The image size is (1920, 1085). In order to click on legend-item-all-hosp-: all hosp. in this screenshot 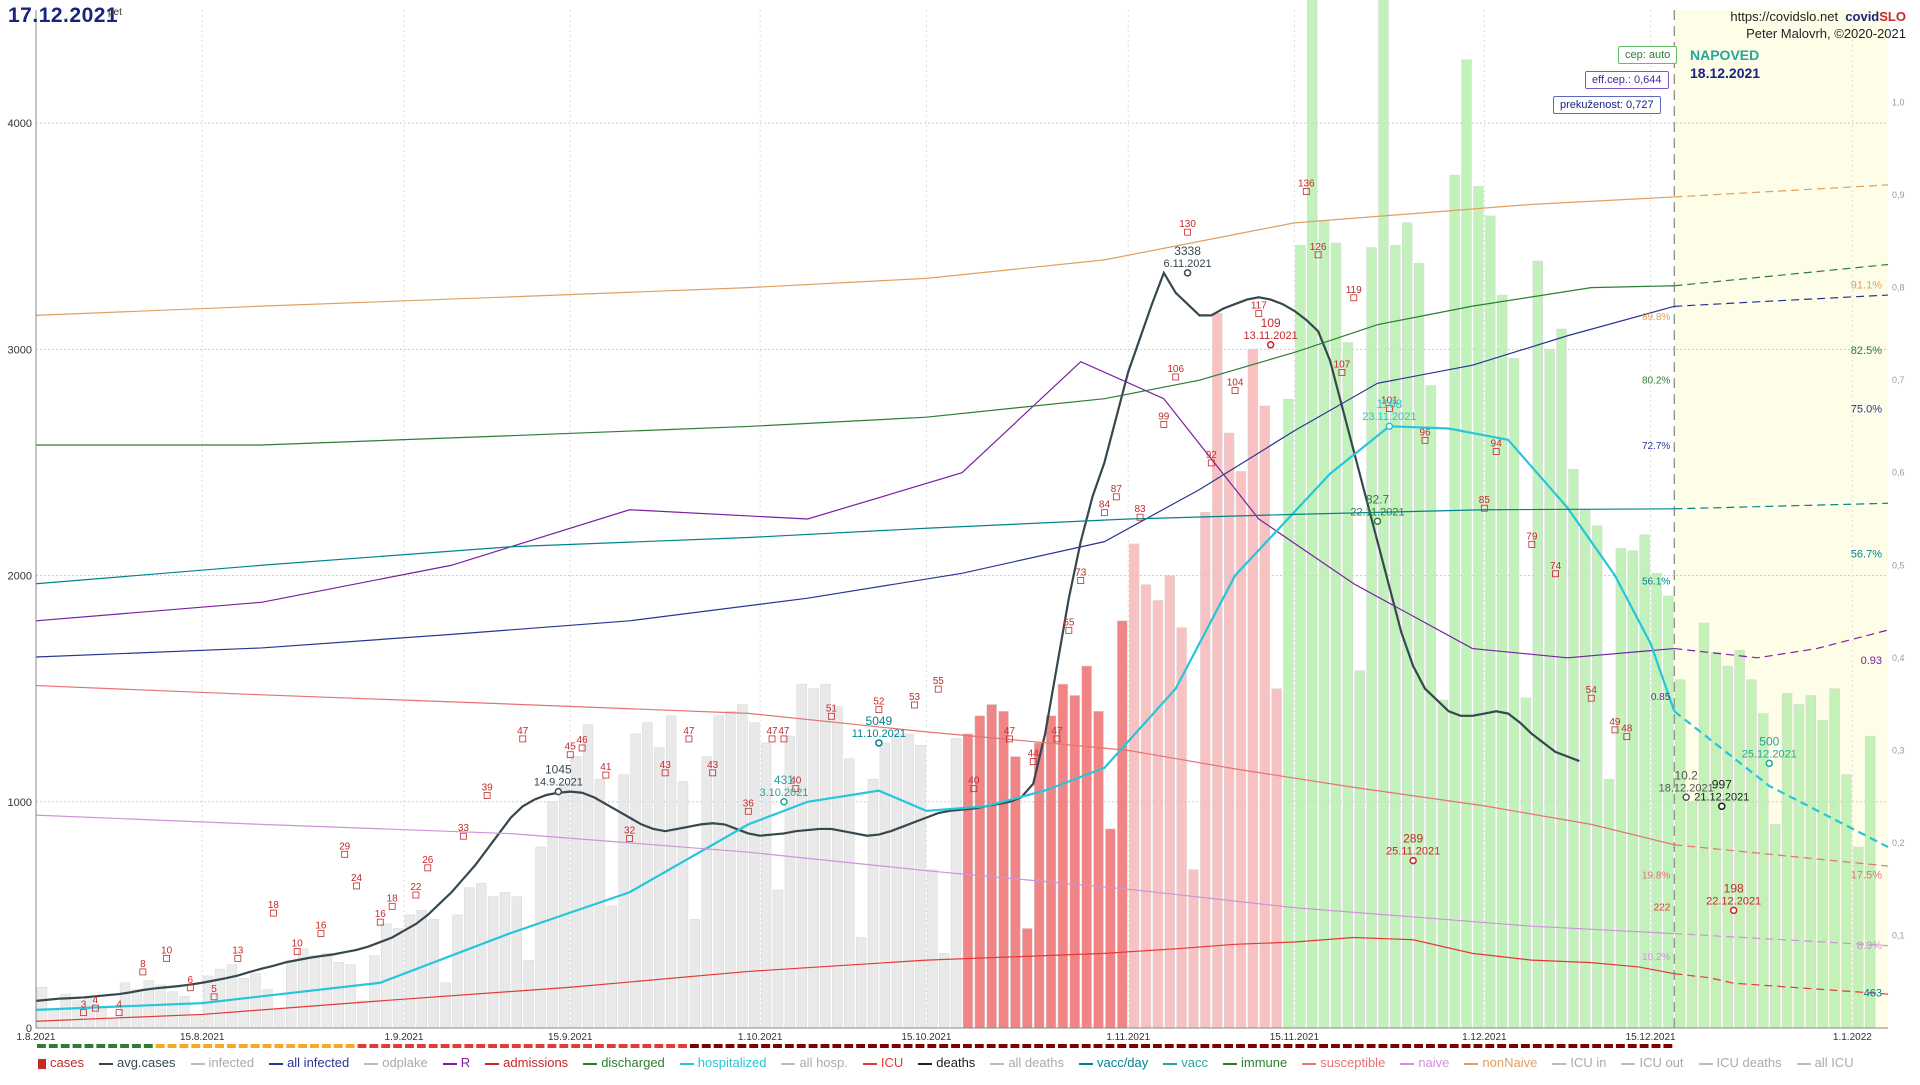, I will do `click(814, 1062)`.